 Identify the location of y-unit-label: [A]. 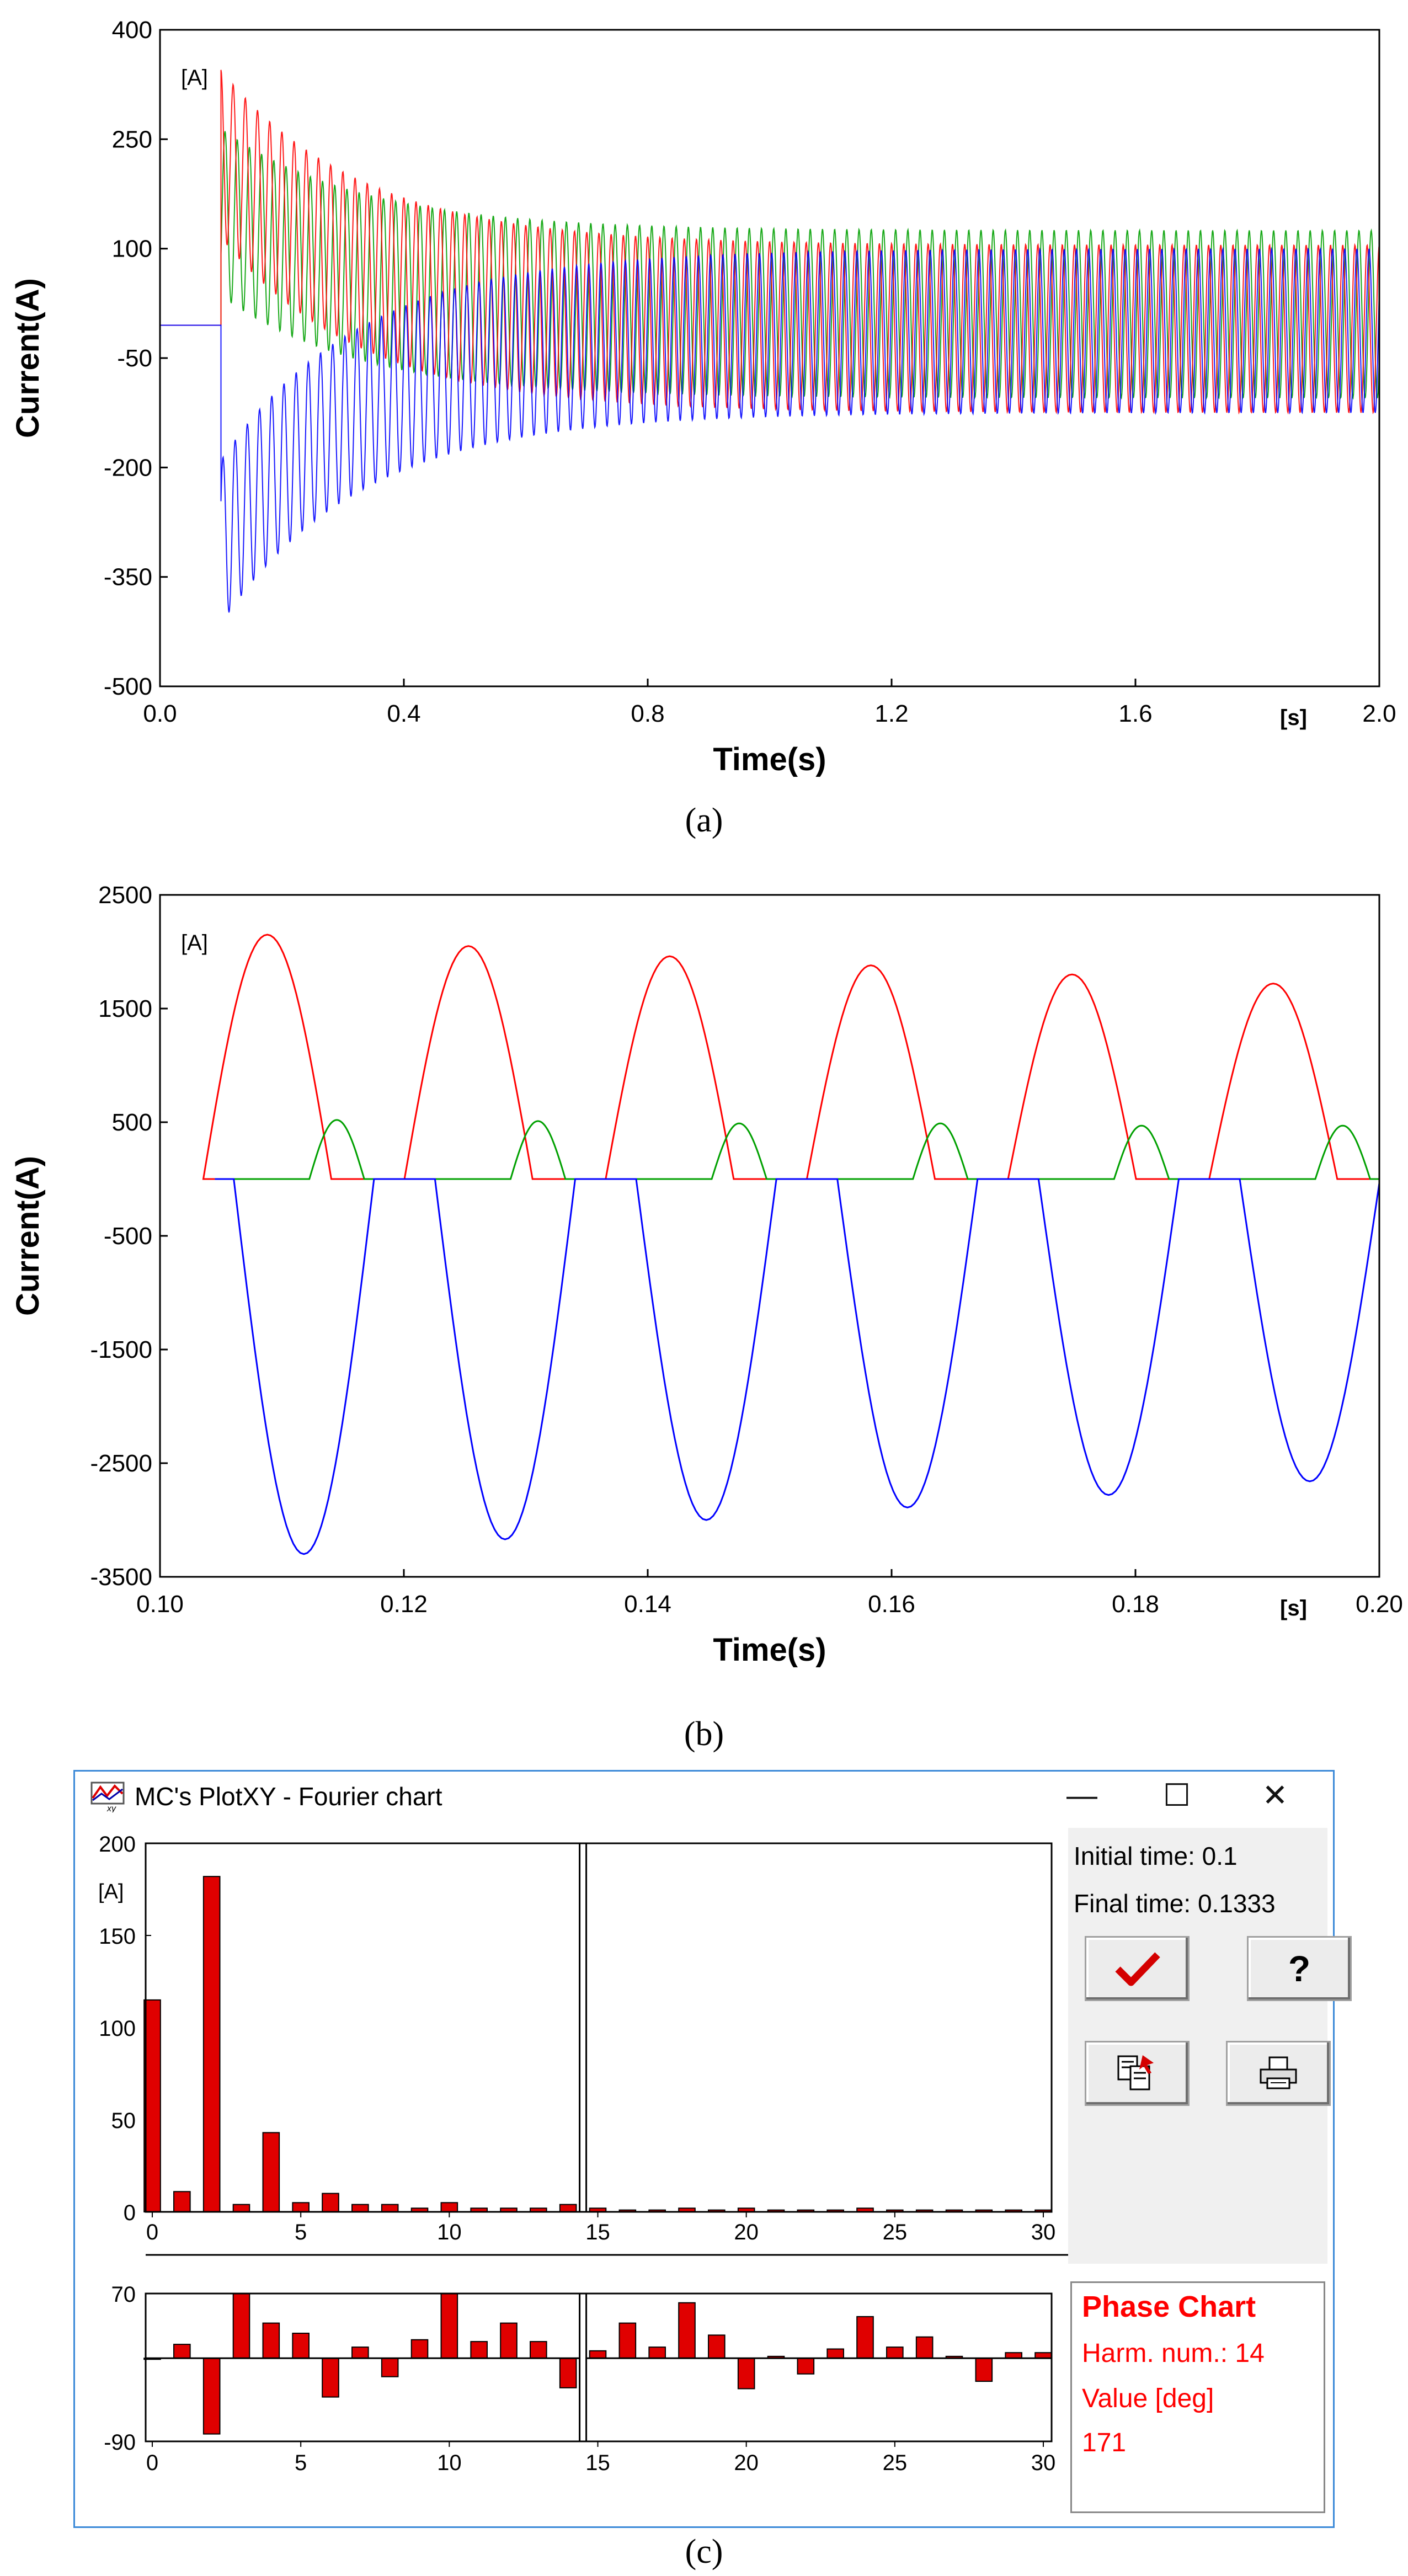
(194, 78).